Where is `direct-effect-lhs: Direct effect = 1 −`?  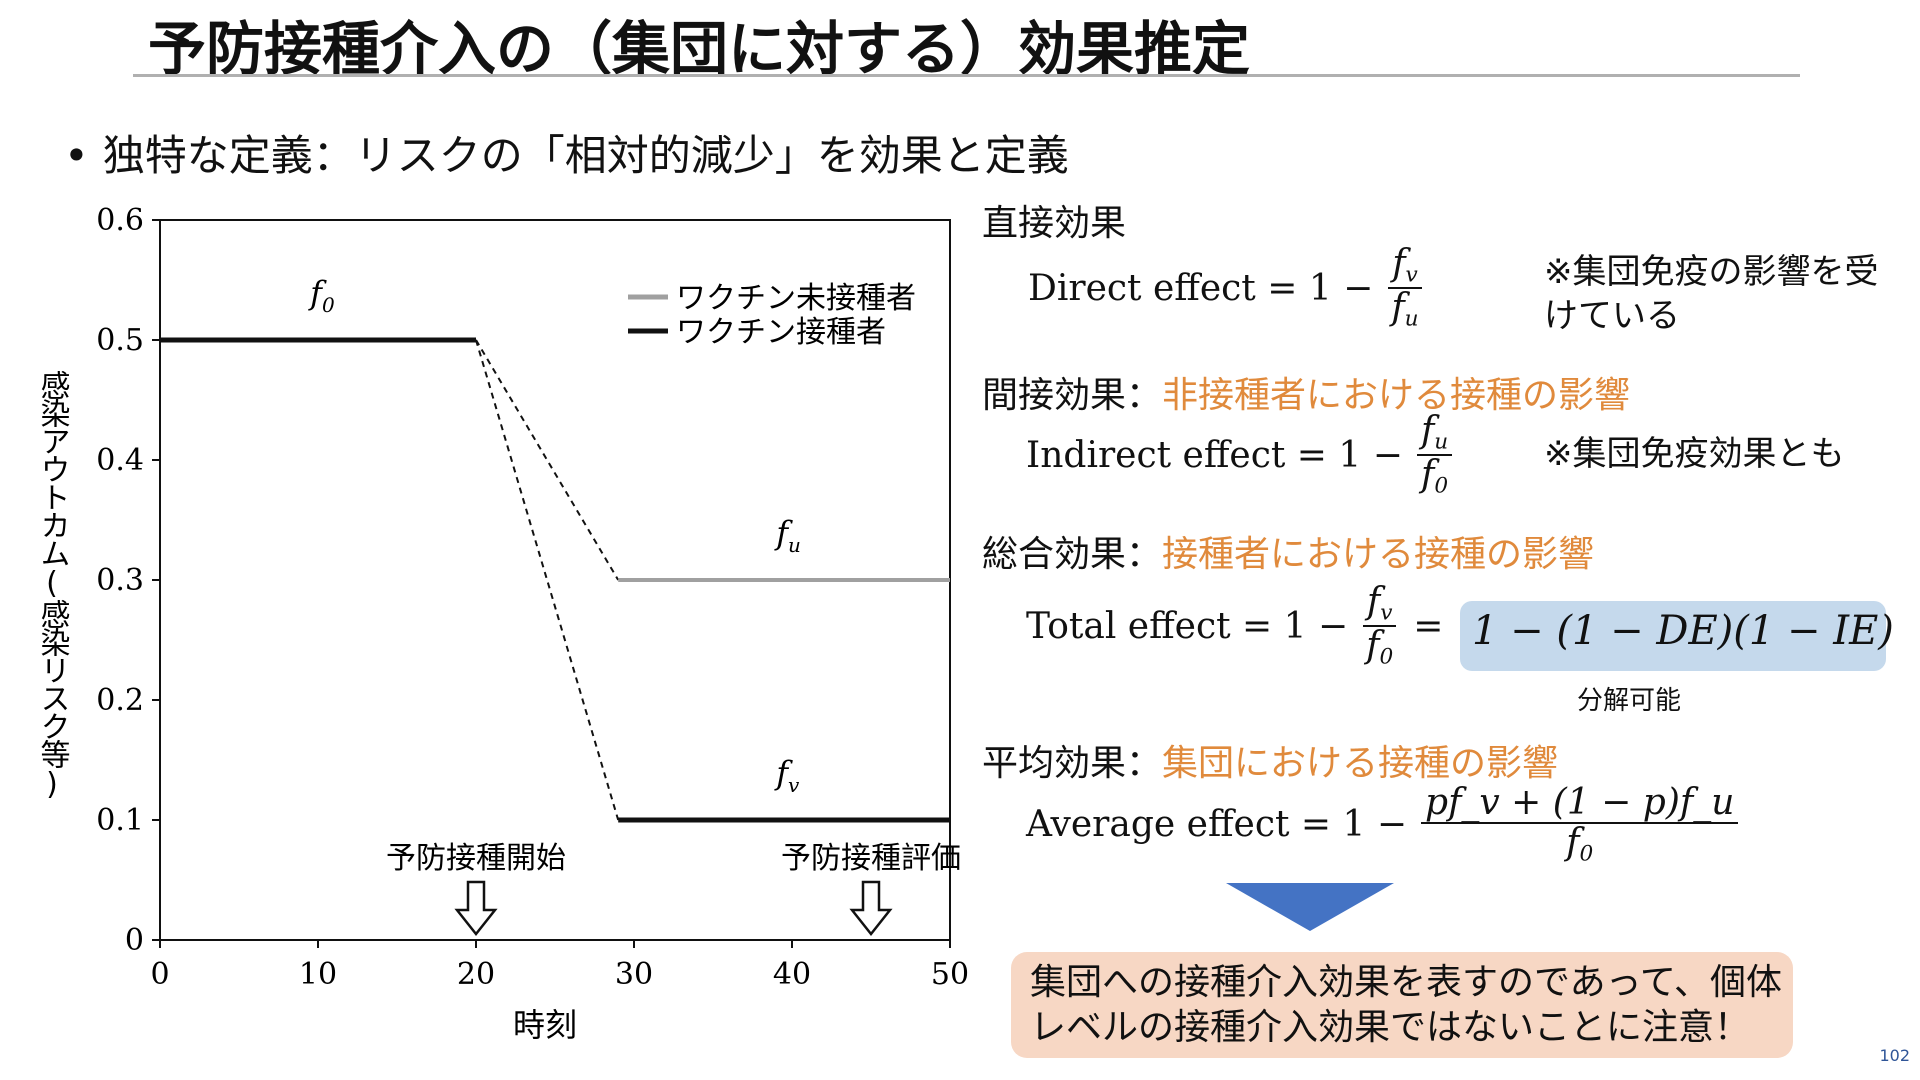 direct-effect-lhs: Direct effect = 1 − is located at coordinates (1201, 288).